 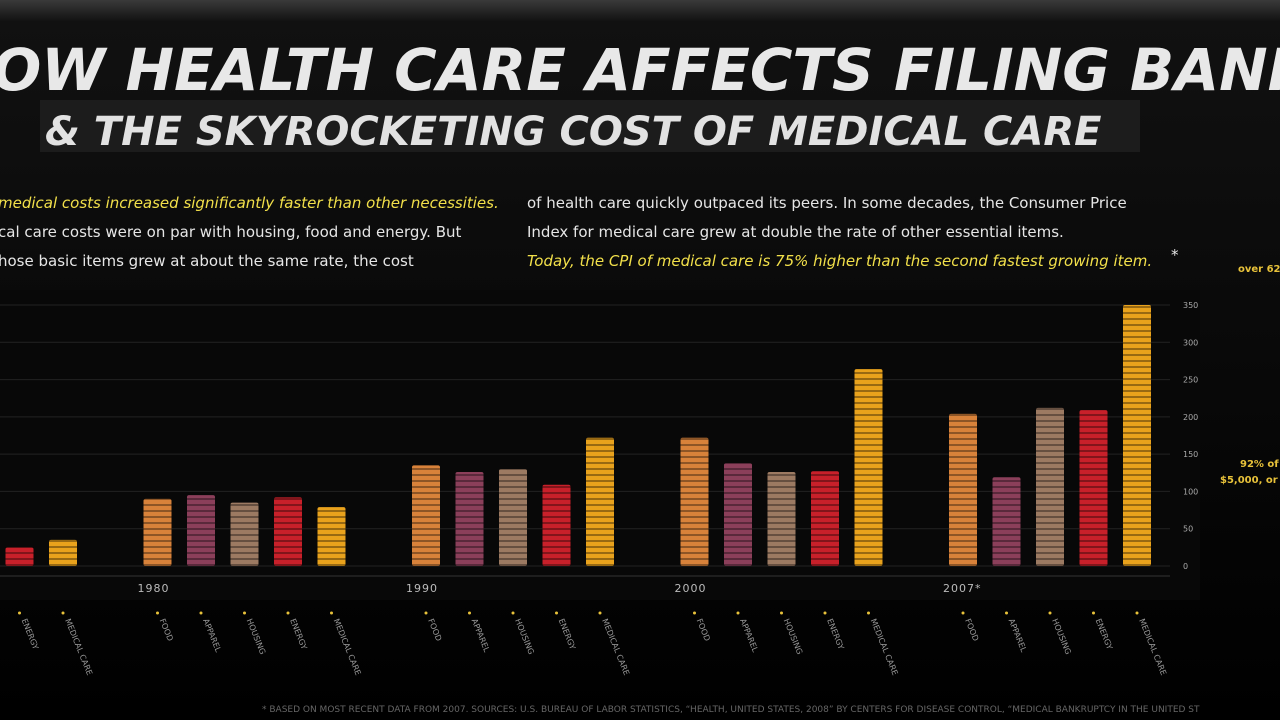 I want to click on y-tick-label: 200, so click(x=1190, y=417).